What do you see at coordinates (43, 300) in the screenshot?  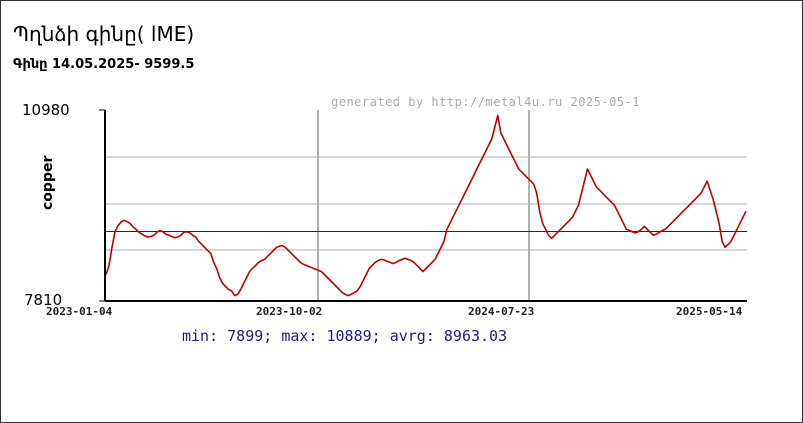 I see `y-tick-min: 7810` at bounding box center [43, 300].